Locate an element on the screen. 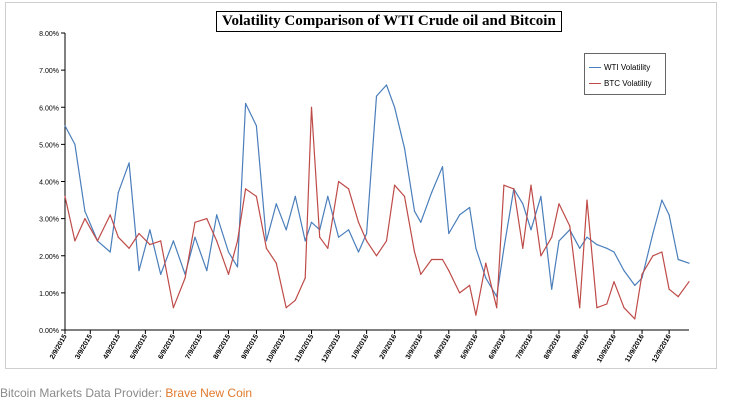 The image size is (729, 407). x-tick-label: 12/9/2015 is located at coordinates (332, 348).